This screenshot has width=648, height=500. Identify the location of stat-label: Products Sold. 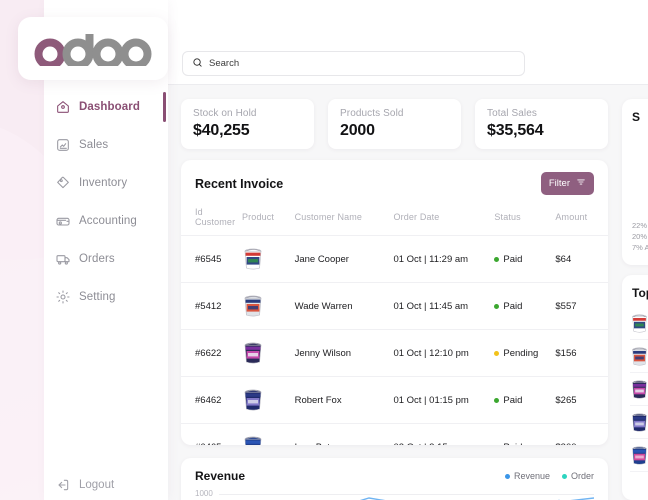
(372, 113).